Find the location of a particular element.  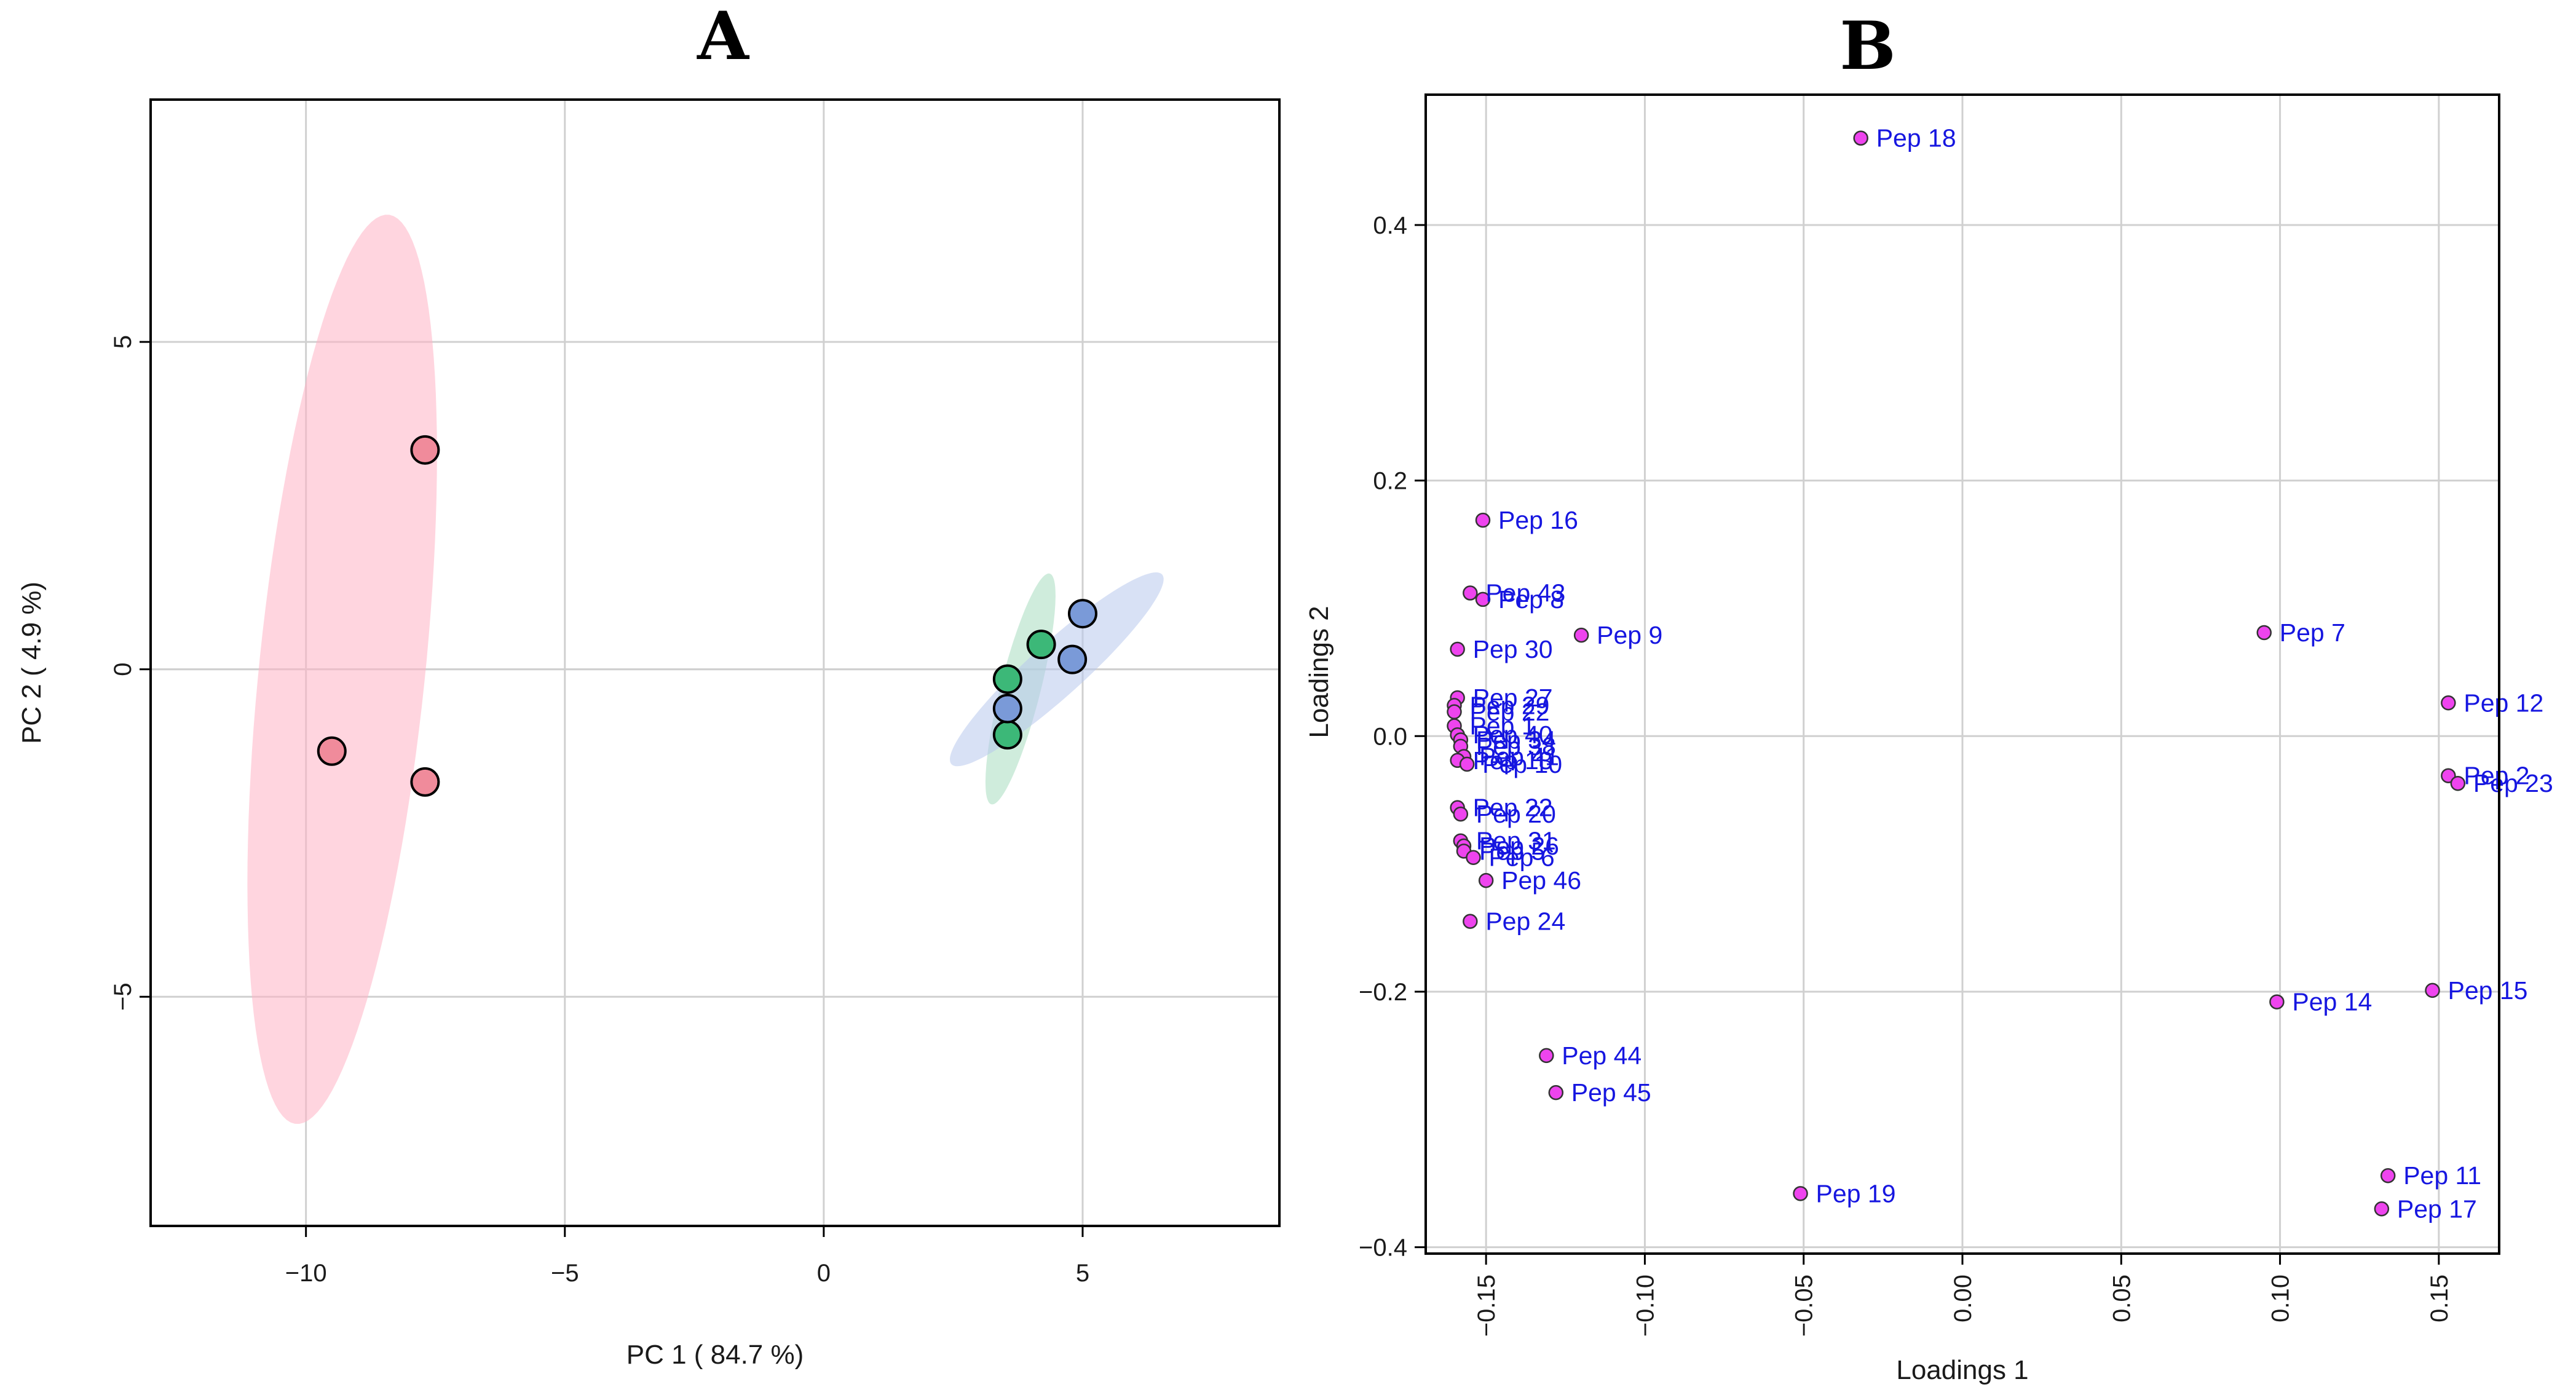

panel-b-y-tick-label: 0.4 is located at coordinates (1390, 225).